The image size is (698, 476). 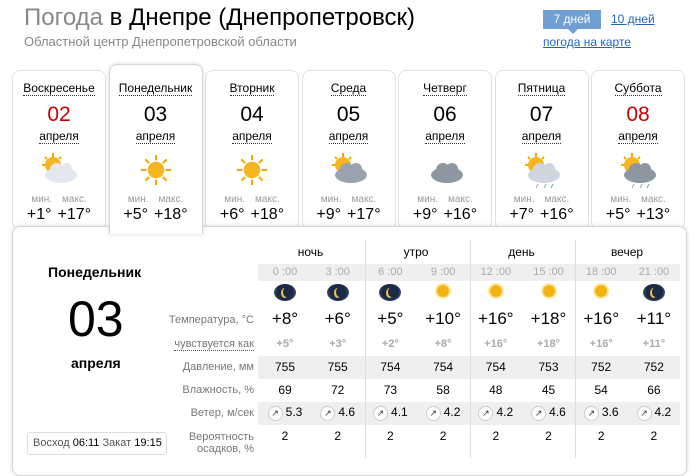 I want to click on detail-month: апреля, so click(x=96, y=363).